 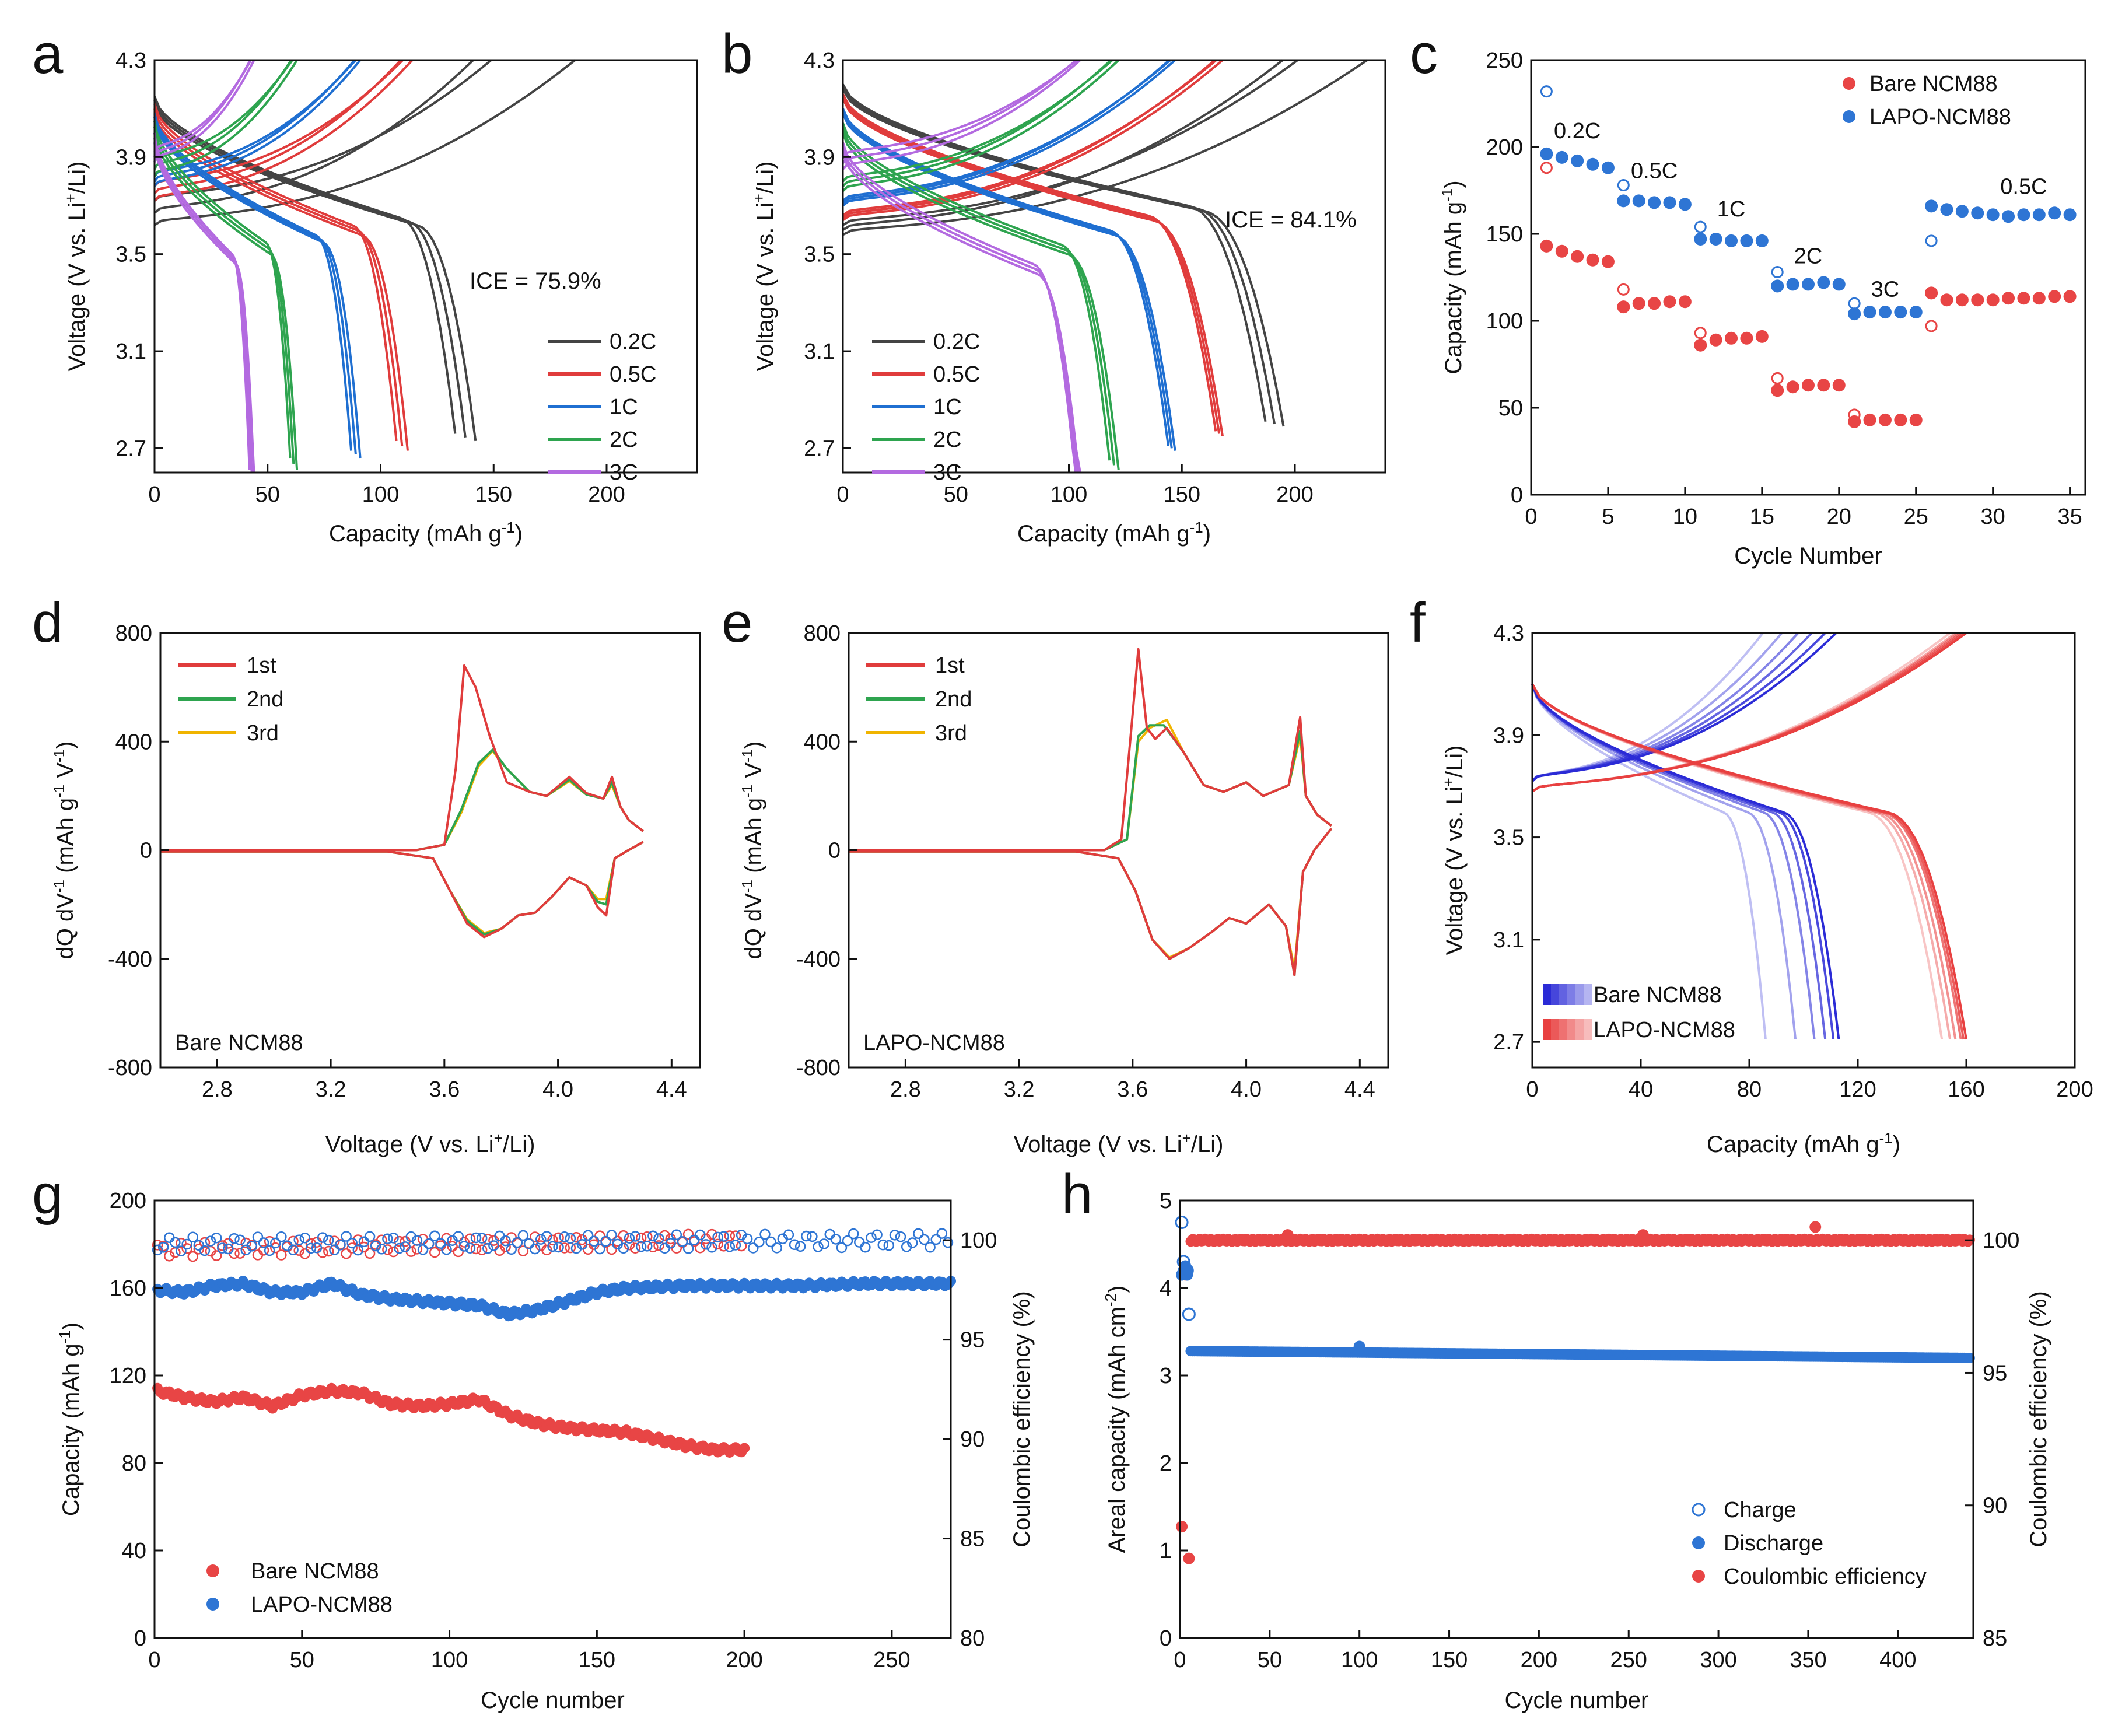 What do you see at coordinates (508, 527) in the screenshot?
I see `label-part: -1` at bounding box center [508, 527].